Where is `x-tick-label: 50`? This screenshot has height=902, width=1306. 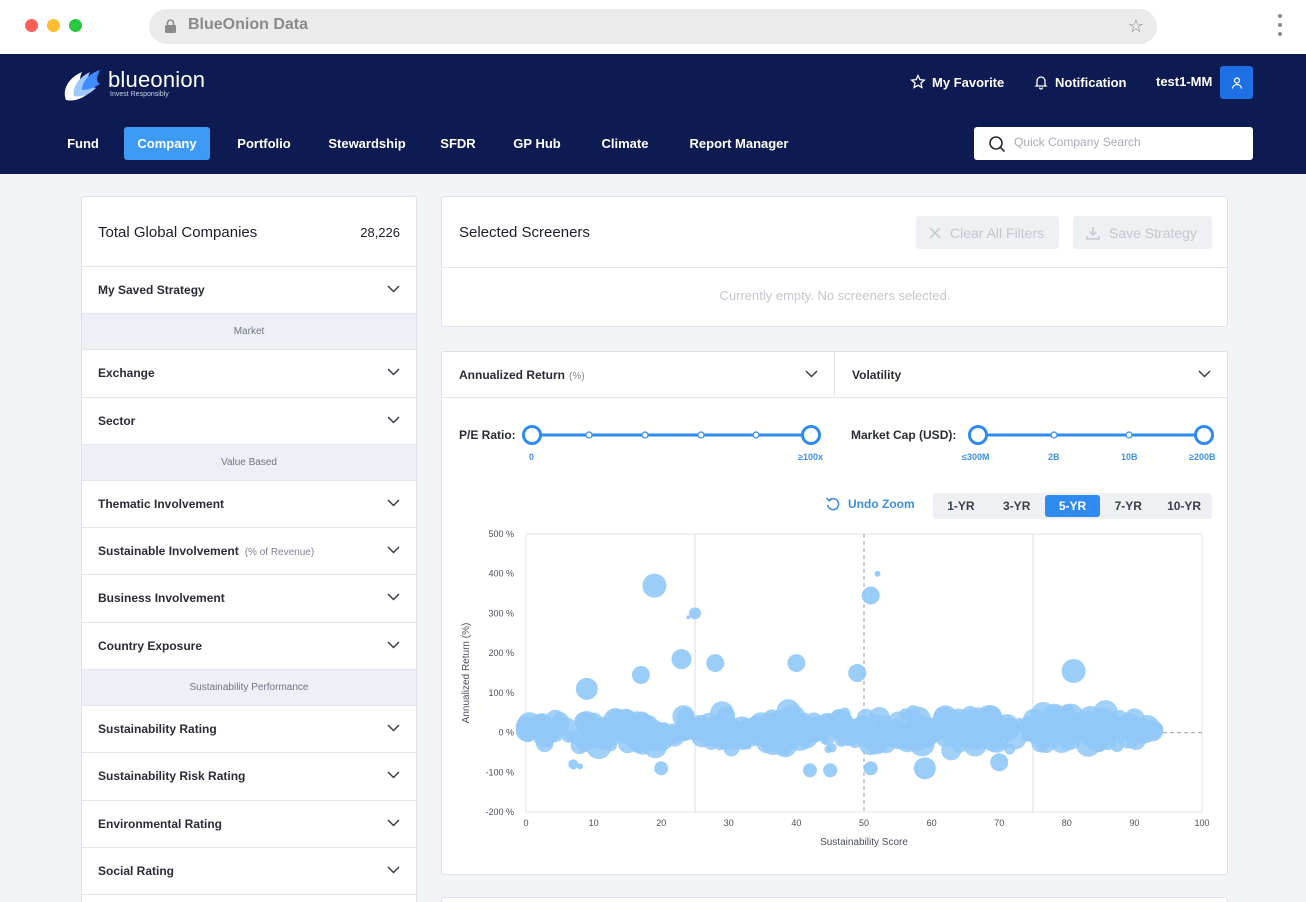
x-tick-label: 50 is located at coordinates (864, 823).